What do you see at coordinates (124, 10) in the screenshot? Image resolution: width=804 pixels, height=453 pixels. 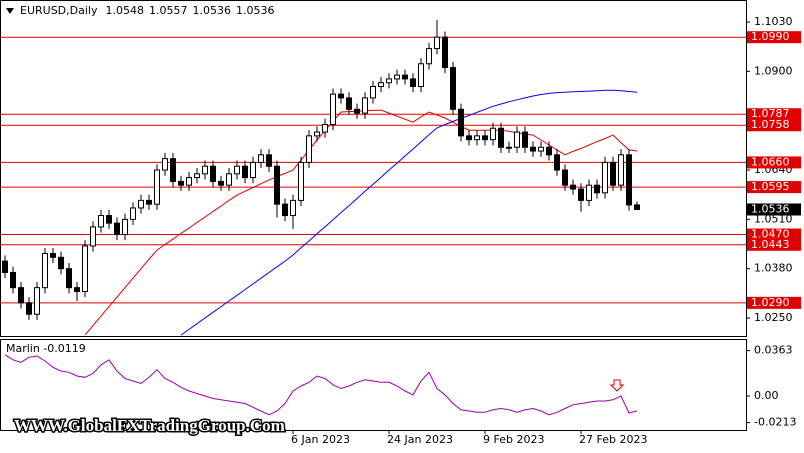 I see `last-open: 1.0548` at bounding box center [124, 10].